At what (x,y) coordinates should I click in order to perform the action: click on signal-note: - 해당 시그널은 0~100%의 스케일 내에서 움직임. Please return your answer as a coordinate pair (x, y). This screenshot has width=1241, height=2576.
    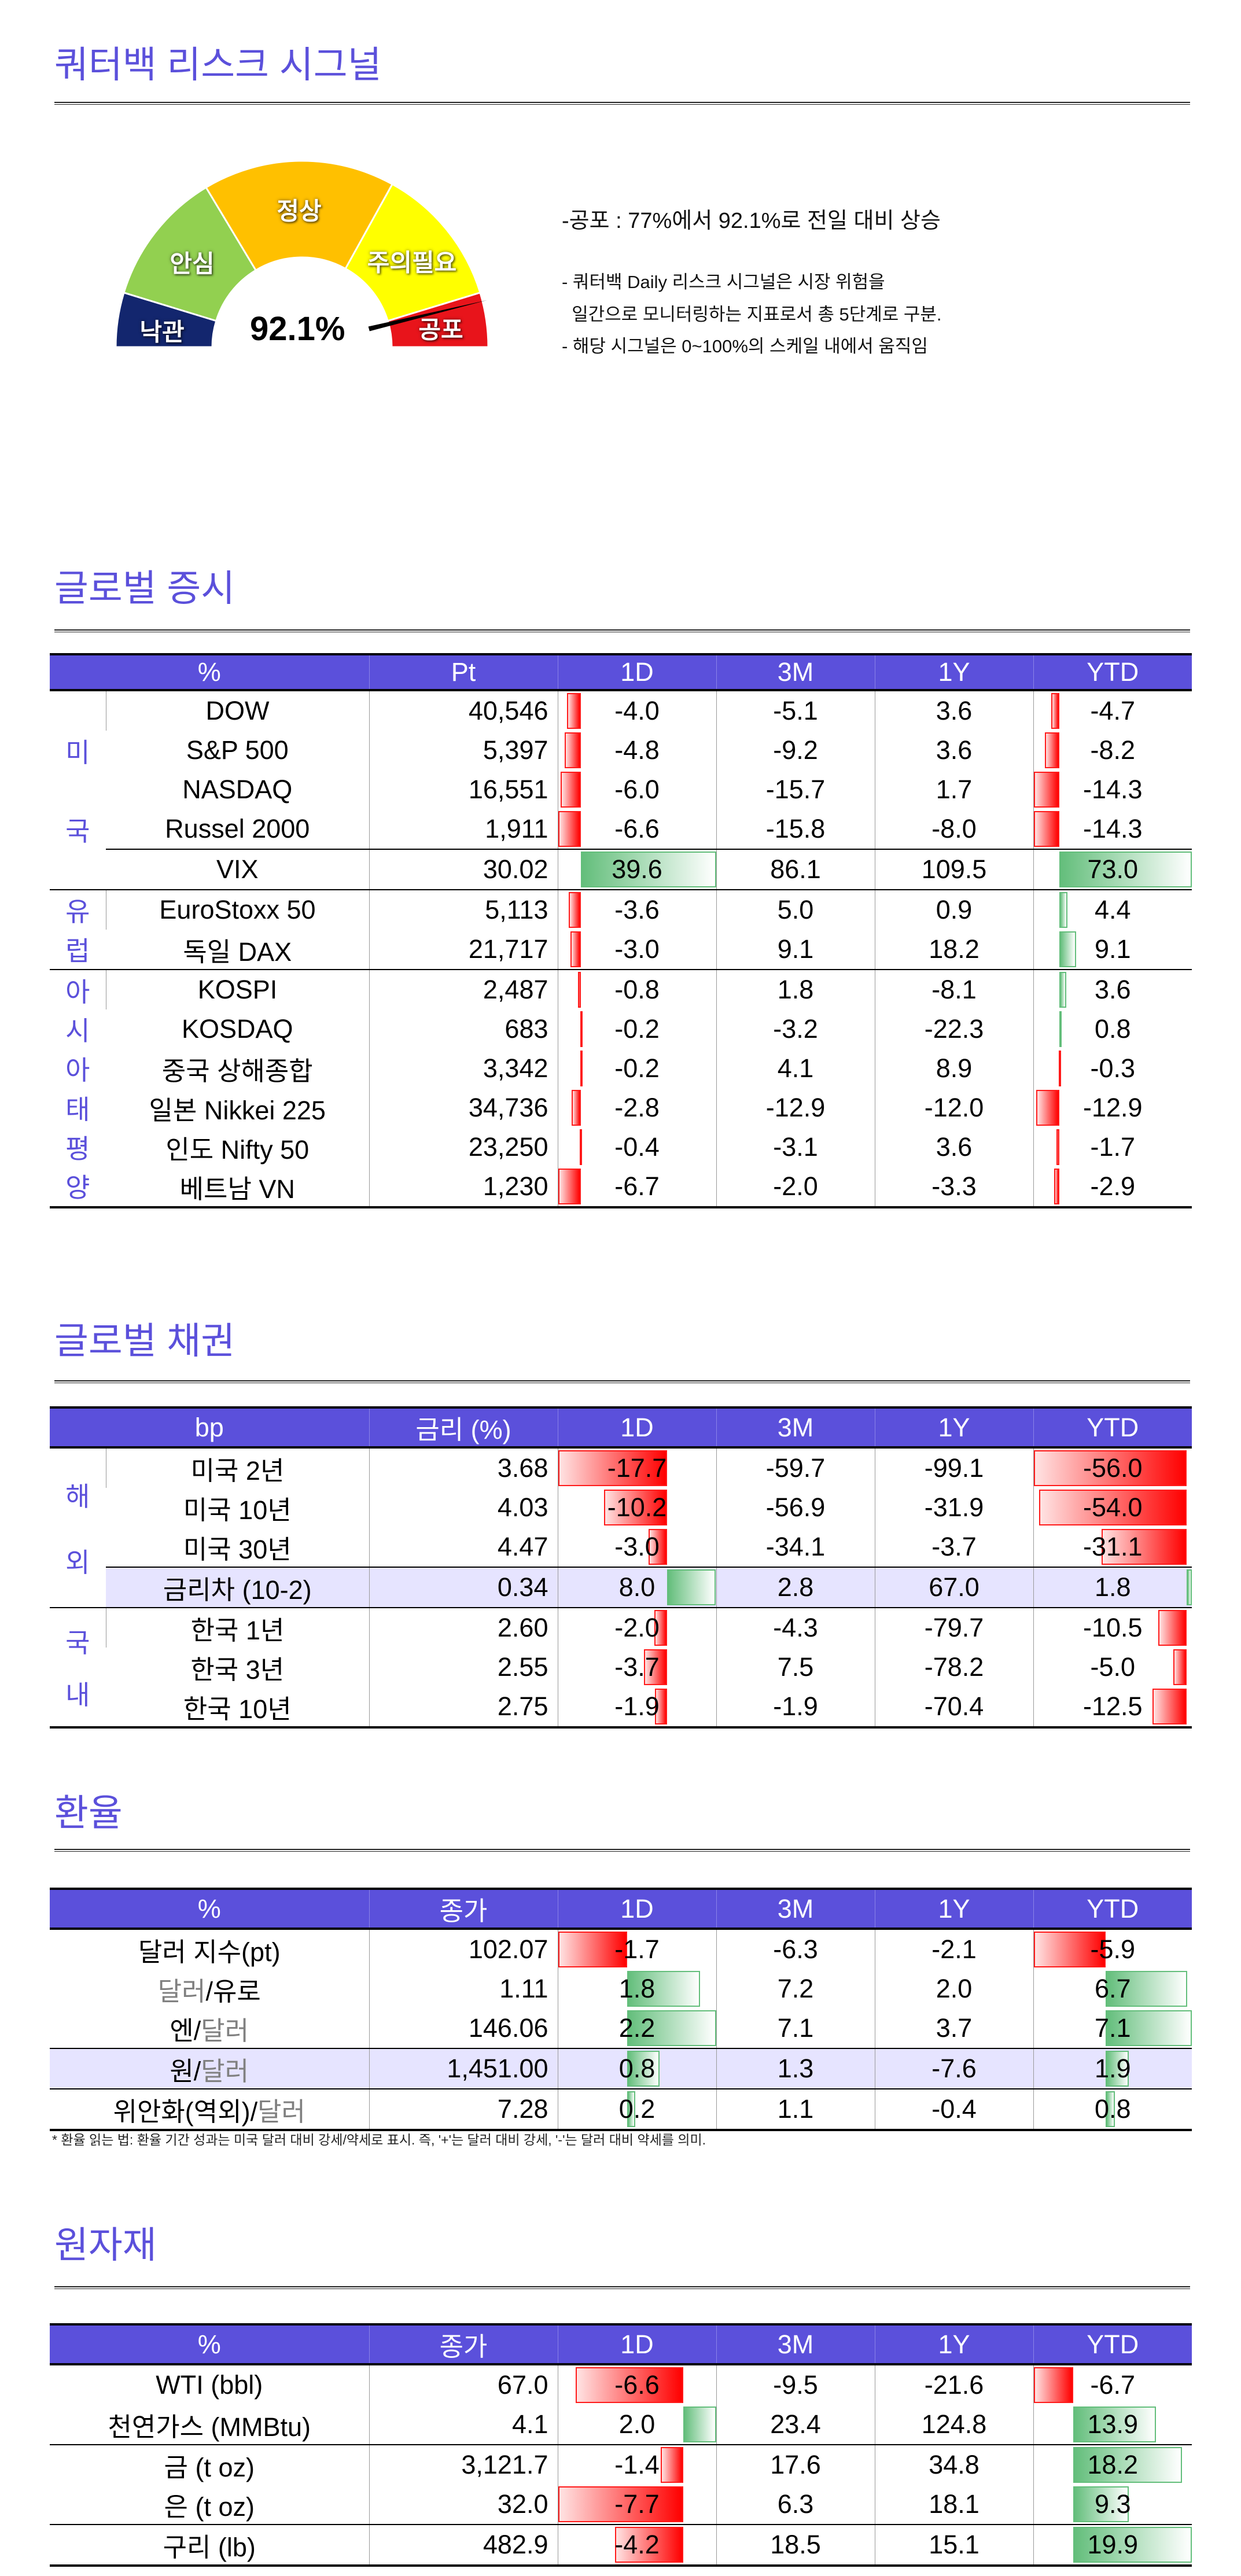
    Looking at the image, I should click on (745, 346).